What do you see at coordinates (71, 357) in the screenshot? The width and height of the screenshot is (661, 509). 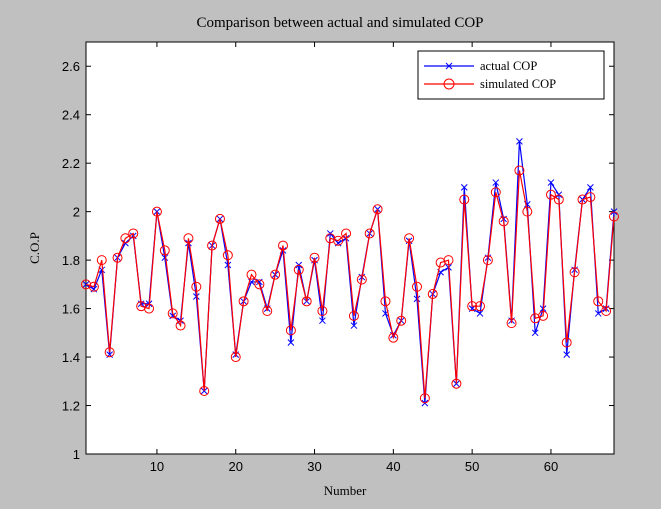 I see `y-tick-label: 1.4` at bounding box center [71, 357].